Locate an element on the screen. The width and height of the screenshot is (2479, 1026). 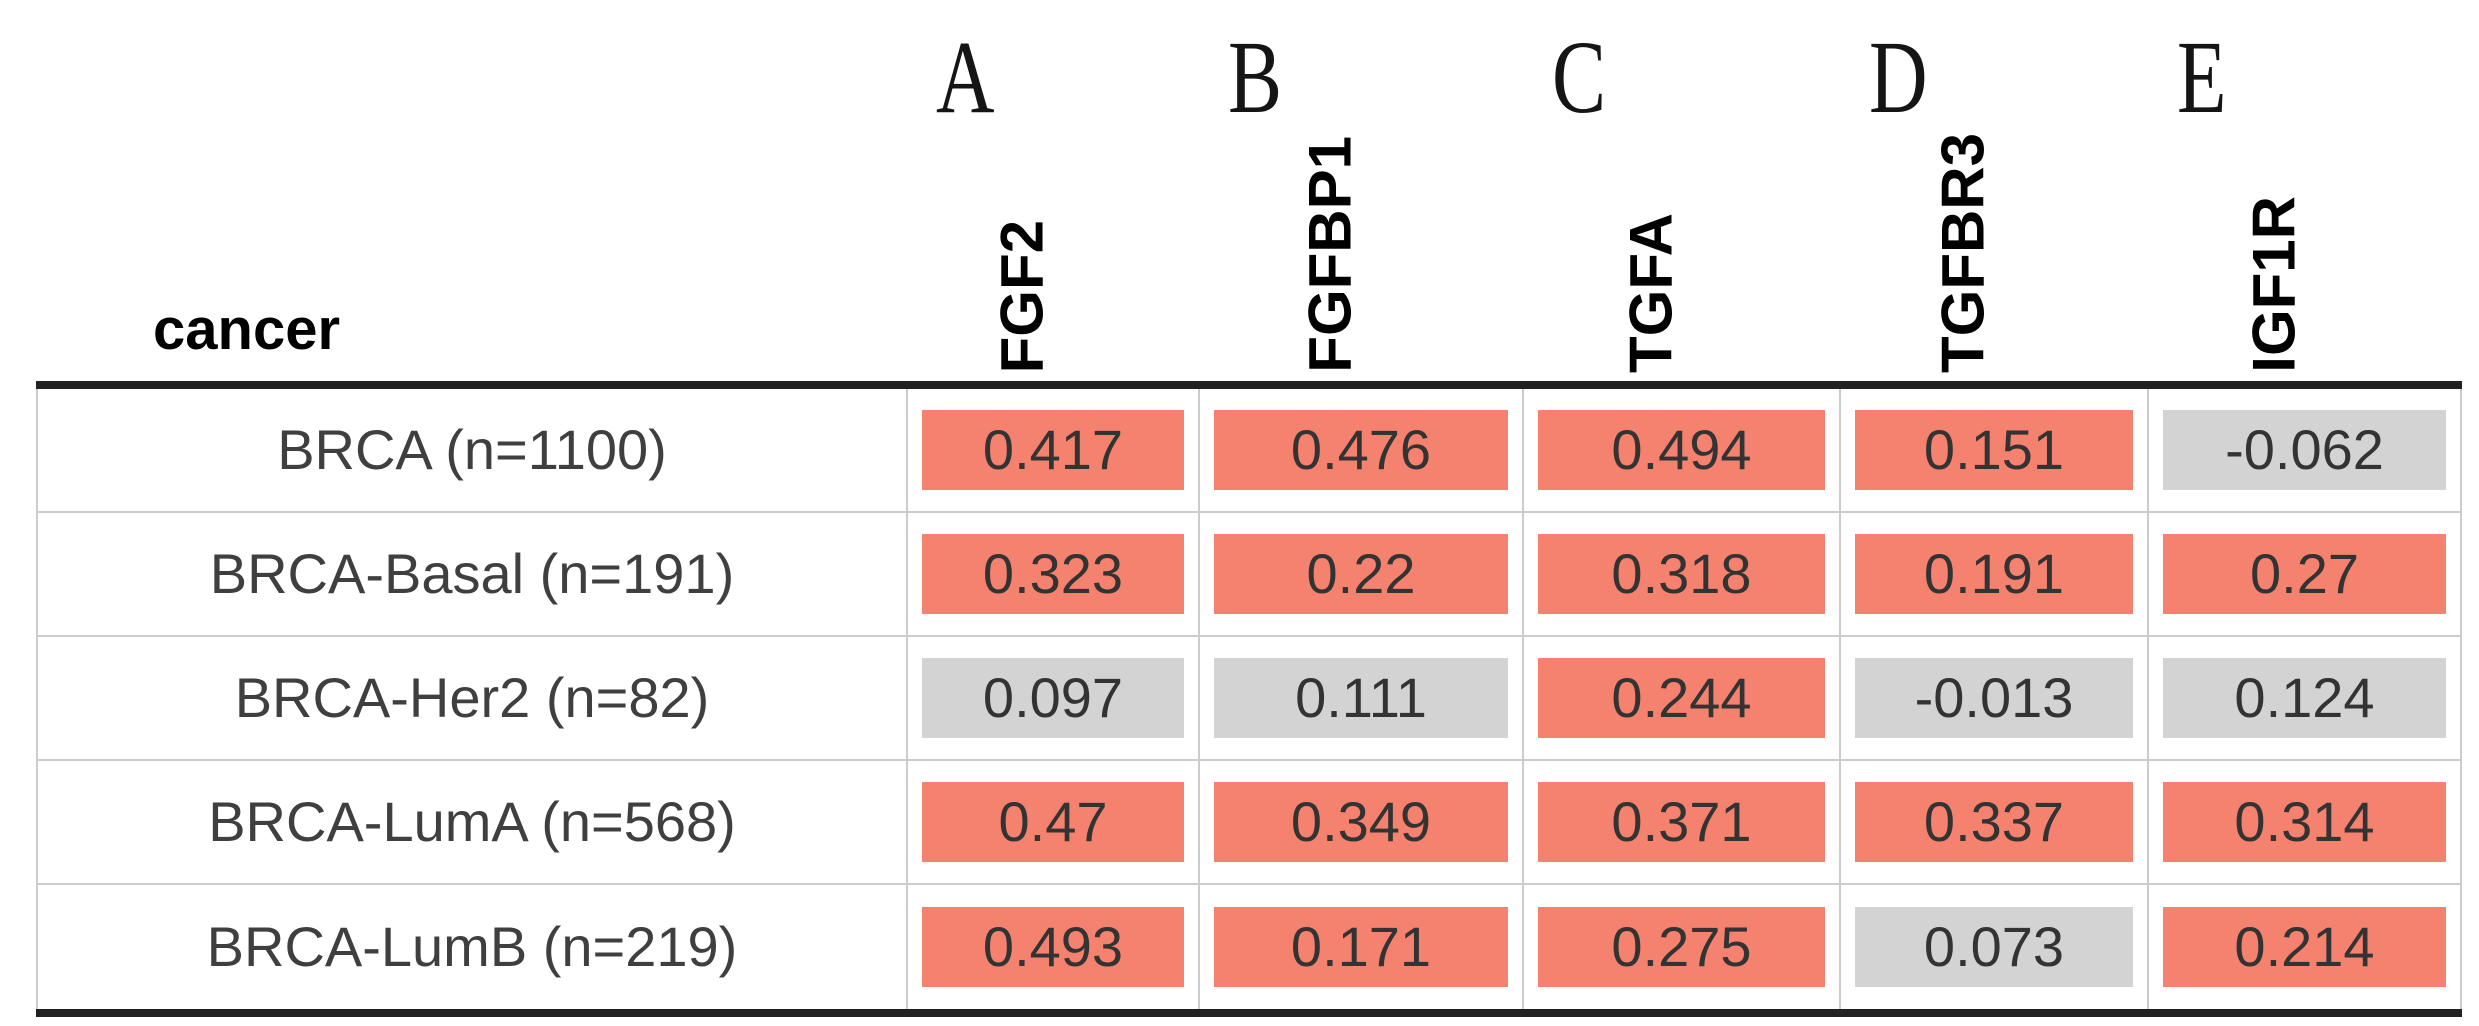
value-cell: 0.27 is located at coordinates (2305, 574).